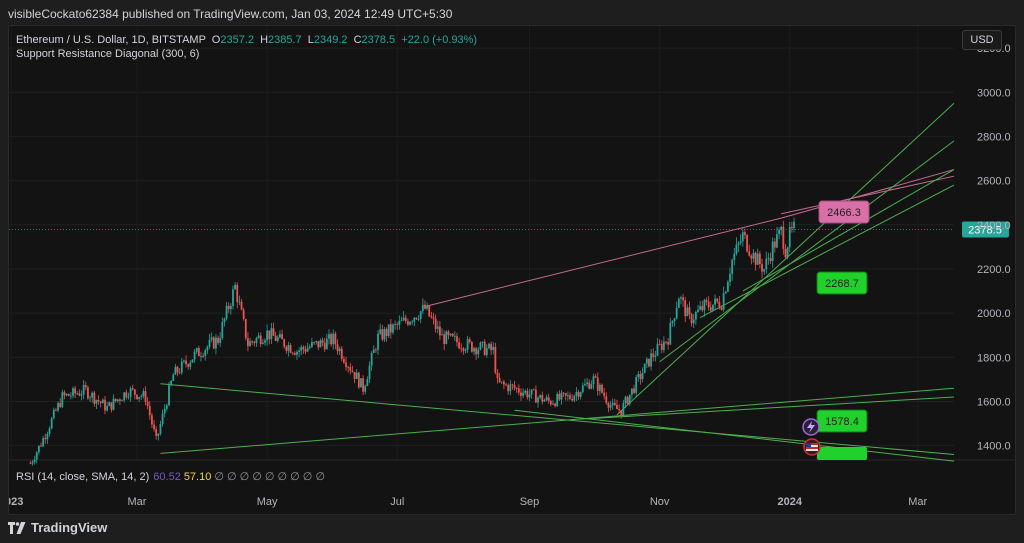 This screenshot has height=543, width=1024. Describe the element at coordinates (530, 502) in the screenshot. I see `x-tick-label: Sep` at that location.